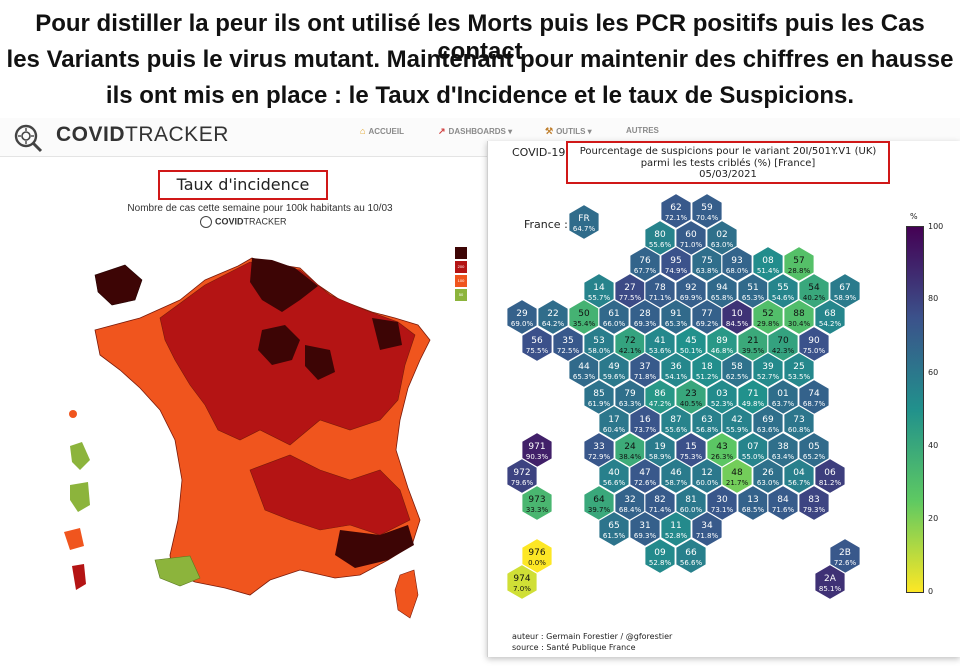  I want to click on corsica-shape, so click(406, 594).